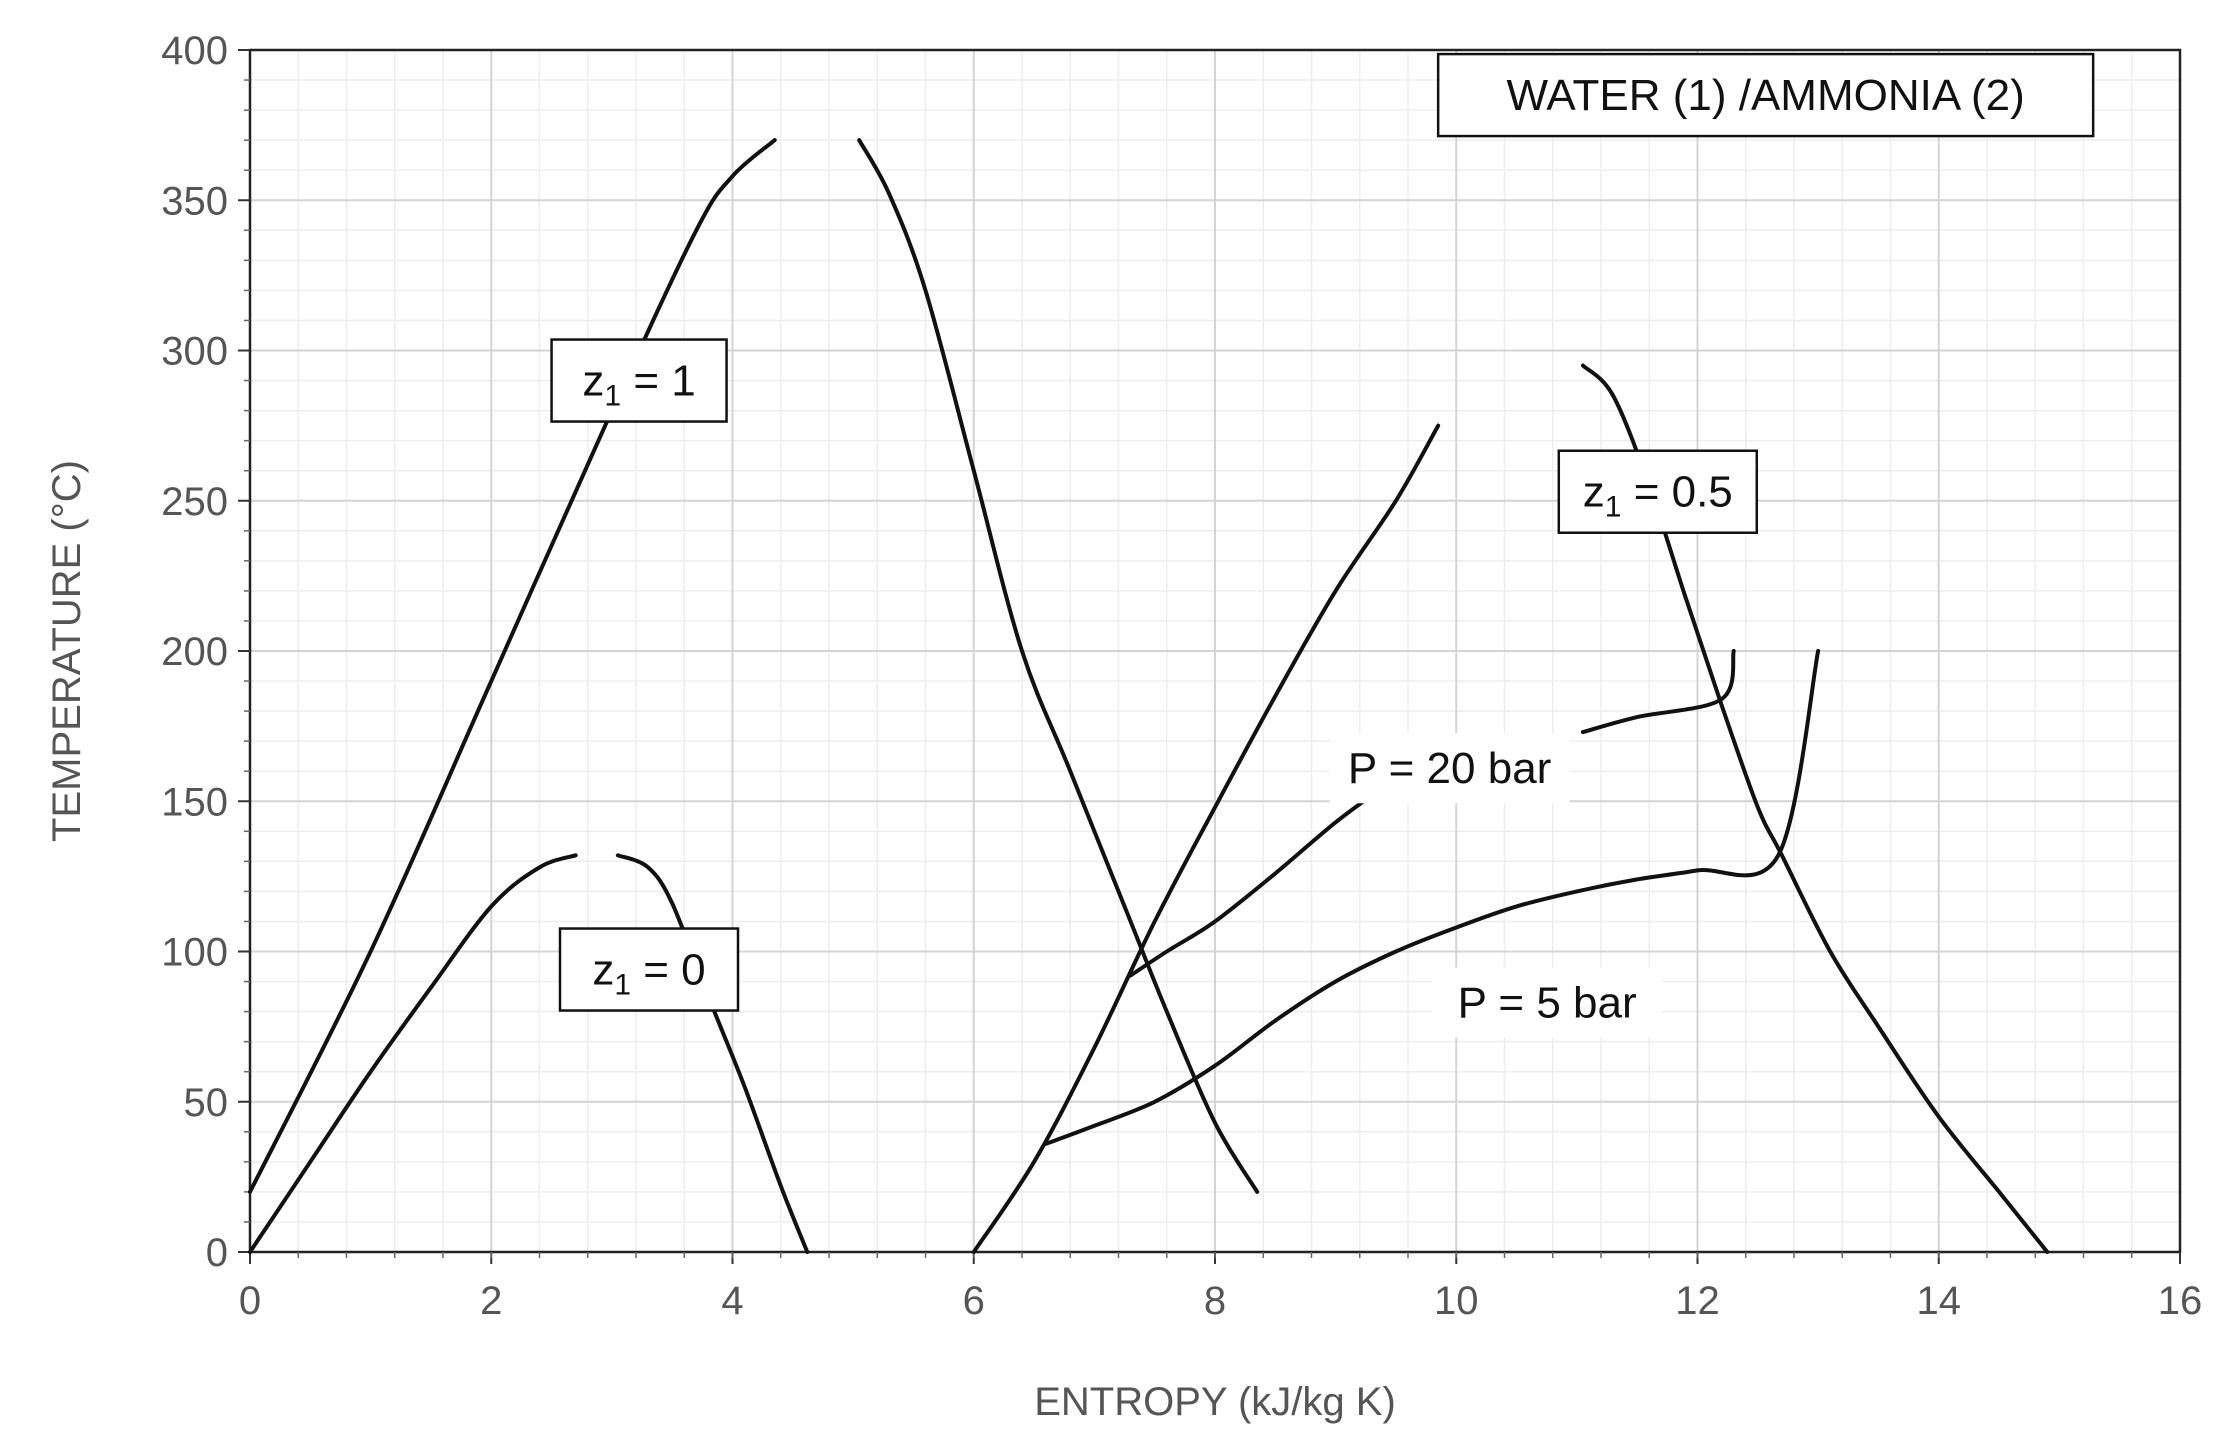  Describe the element at coordinates (491, 1301) in the screenshot. I see `x-tick-label: 2` at that location.